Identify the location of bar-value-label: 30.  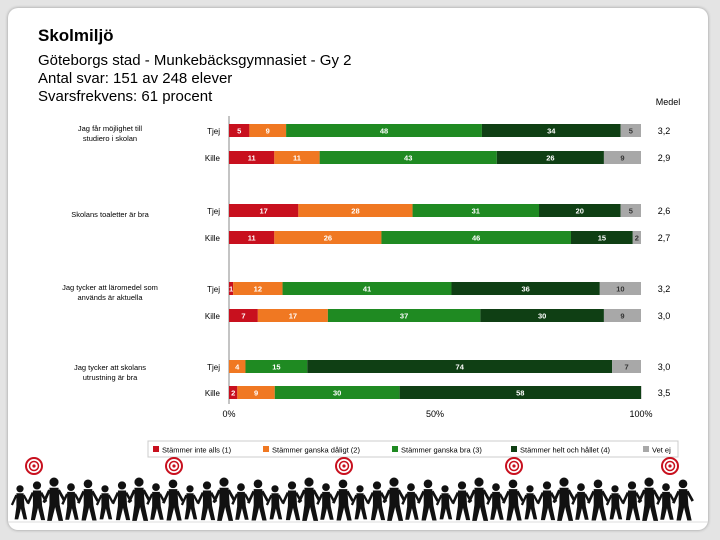
(542, 316).